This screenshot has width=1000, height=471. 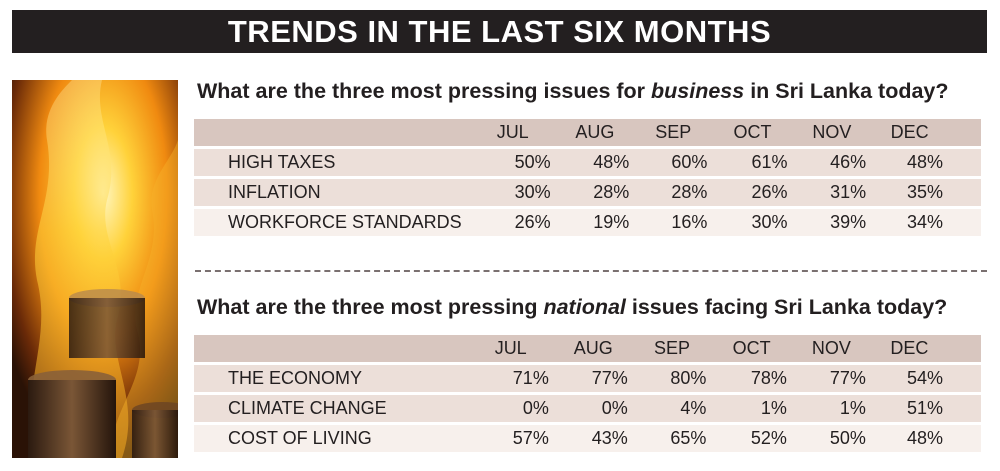 I want to click on row-label: THE ECONOMY, so click(x=333, y=378).